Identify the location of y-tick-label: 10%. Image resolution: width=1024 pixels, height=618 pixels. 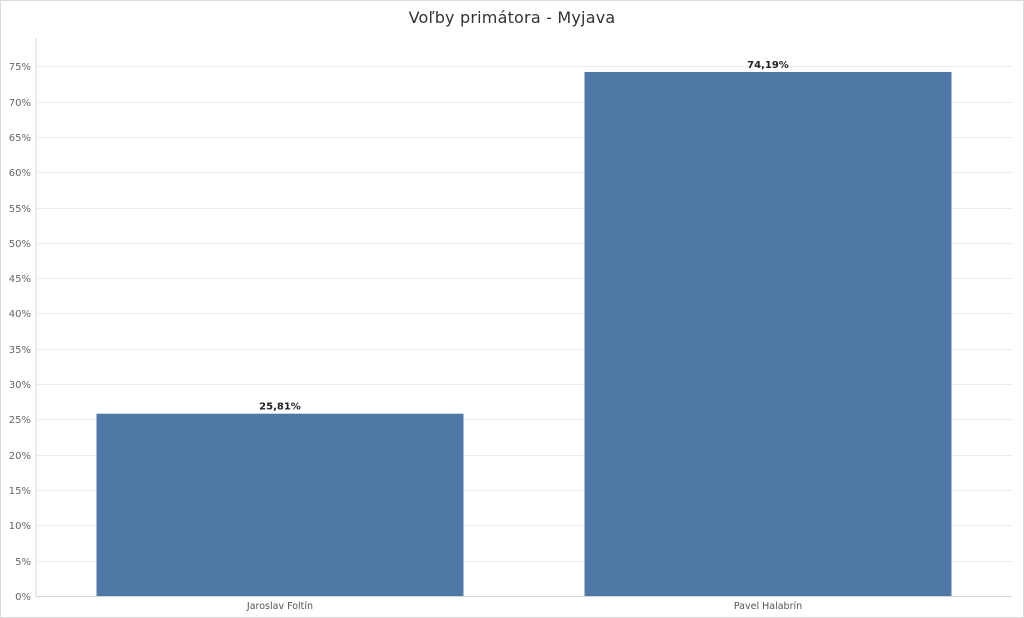
(20, 526).